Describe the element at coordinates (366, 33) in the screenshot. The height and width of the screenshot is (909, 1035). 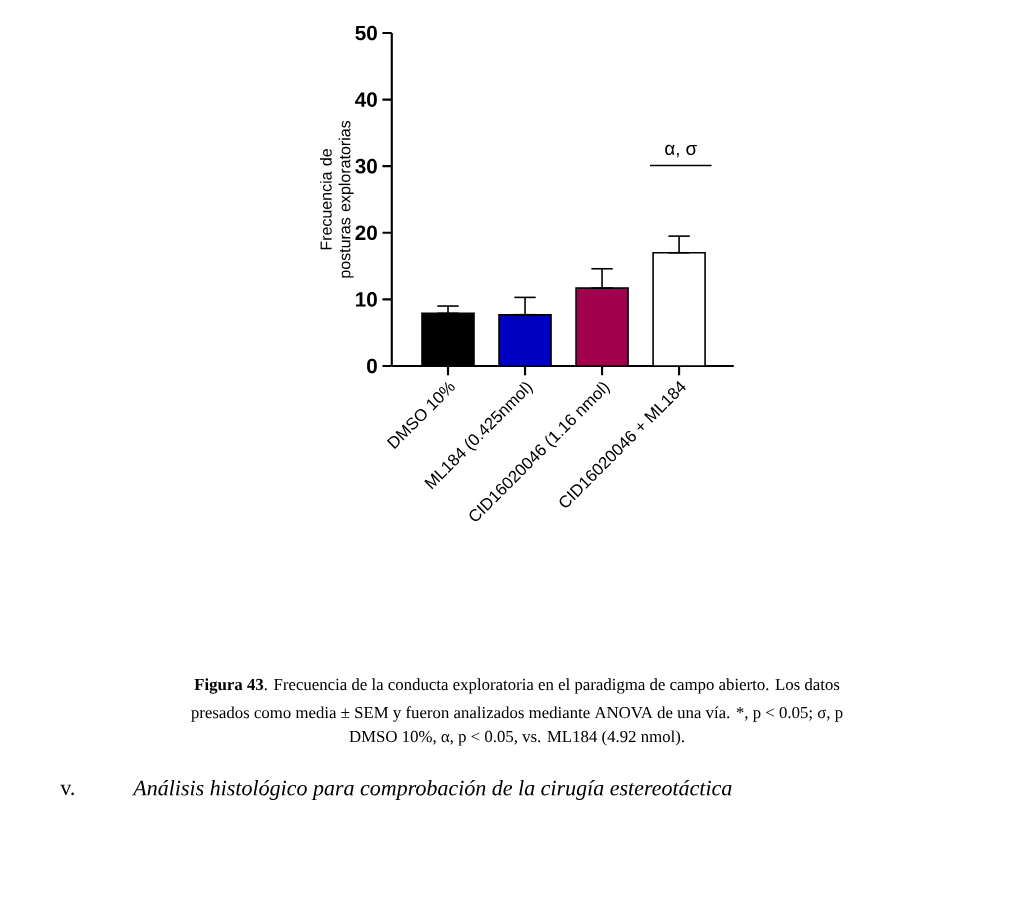
I see `y-tick-label: 50` at that location.